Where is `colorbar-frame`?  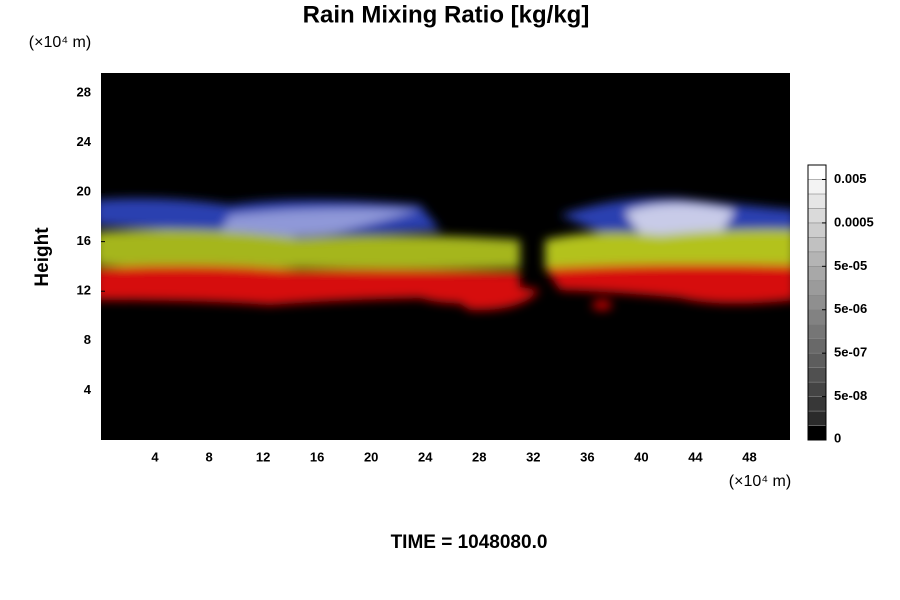
colorbar-frame is located at coordinates (817, 302).